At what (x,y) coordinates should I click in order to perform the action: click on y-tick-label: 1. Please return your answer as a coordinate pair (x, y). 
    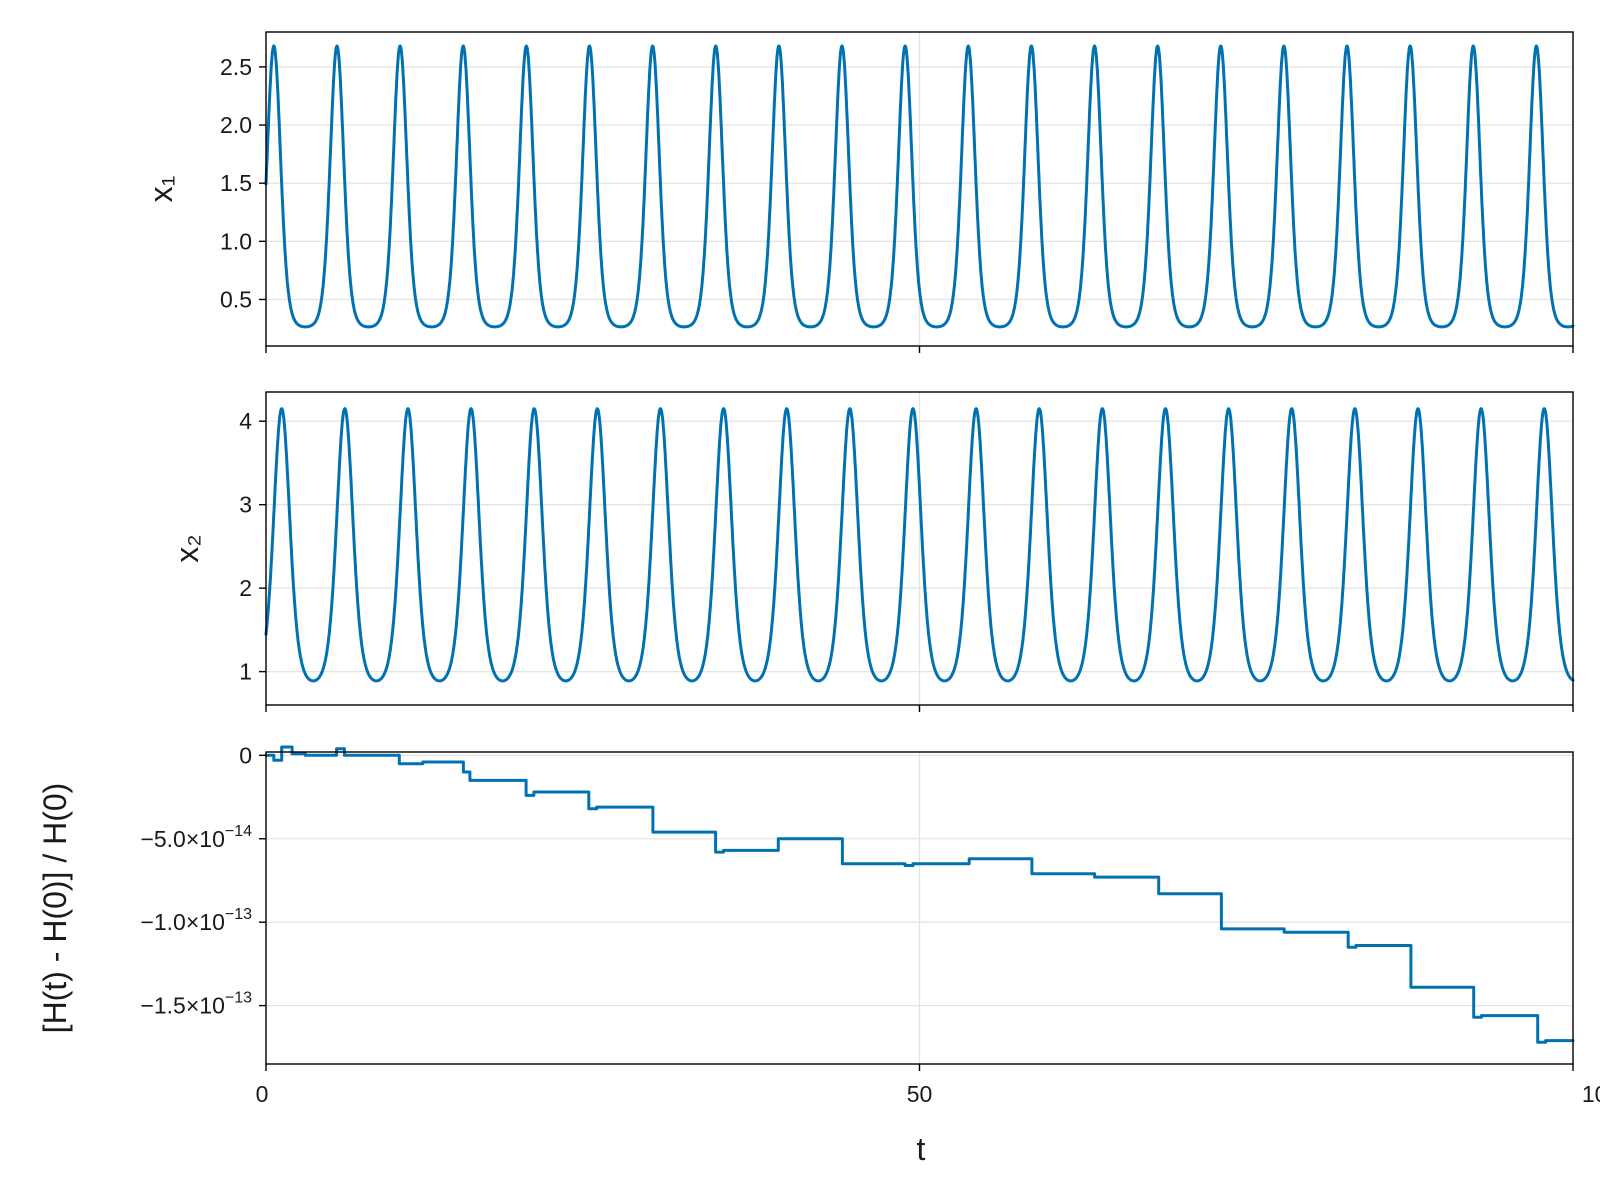
    Looking at the image, I should click on (245, 672).